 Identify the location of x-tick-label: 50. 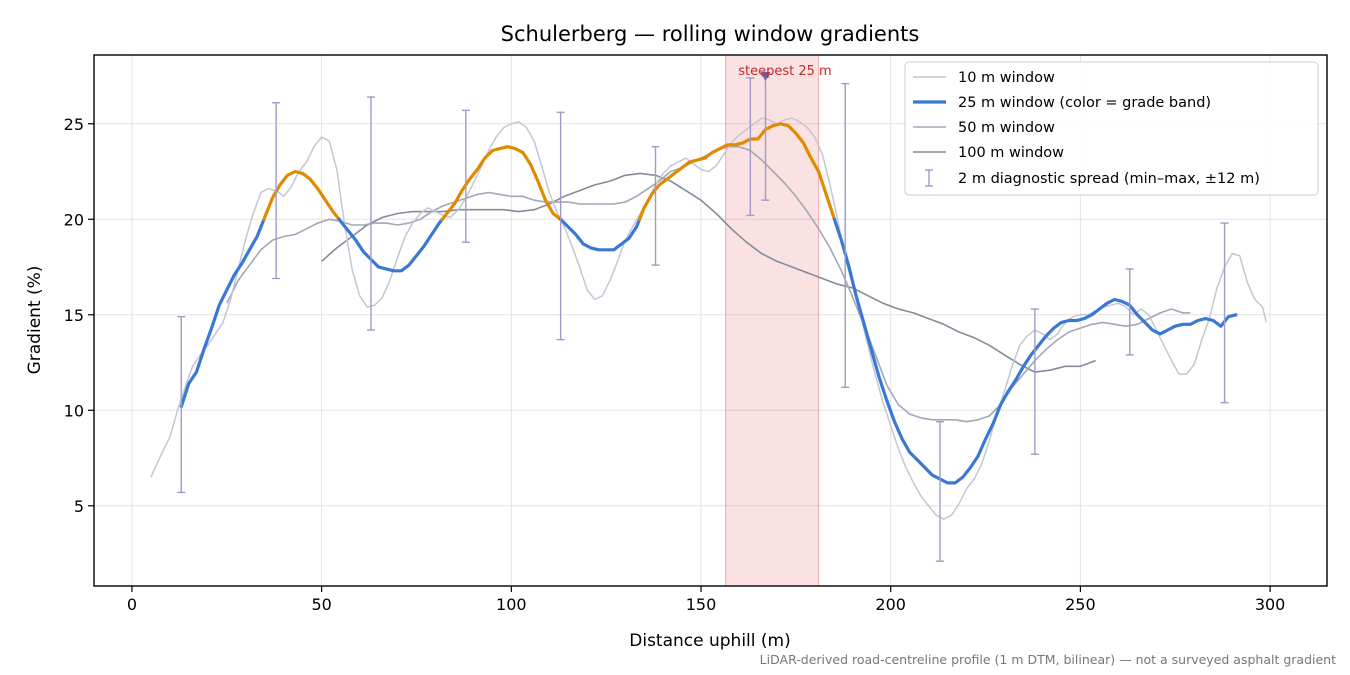
(321, 604).